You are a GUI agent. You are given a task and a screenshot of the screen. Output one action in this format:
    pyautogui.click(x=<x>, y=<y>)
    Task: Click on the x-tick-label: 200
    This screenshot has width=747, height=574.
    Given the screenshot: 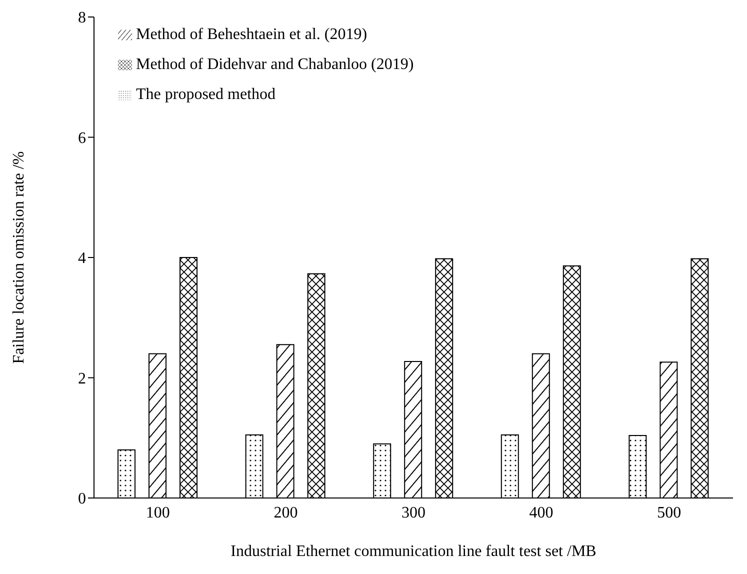 What is the action you would take?
    pyautogui.click(x=286, y=513)
    